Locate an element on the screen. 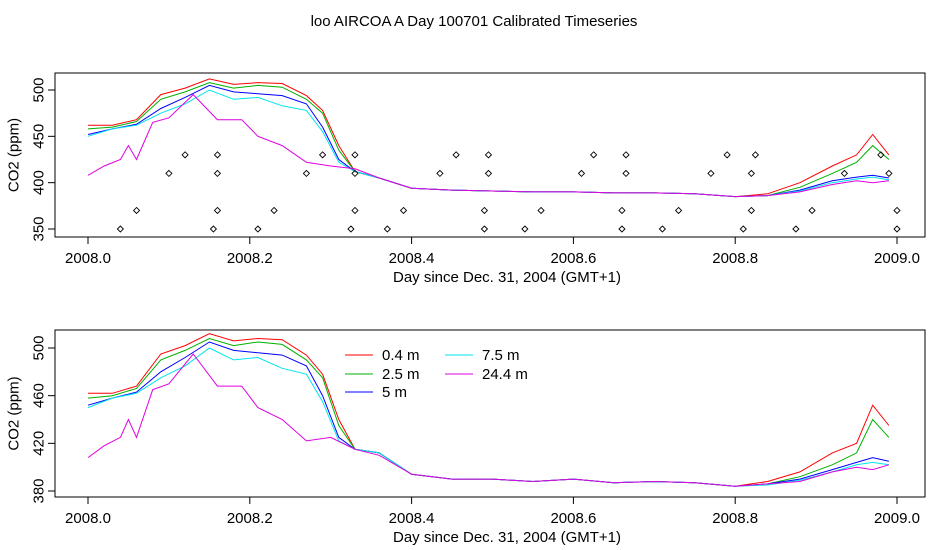 The image size is (950, 550). y-tick-label: 380 is located at coordinates (39, 490).